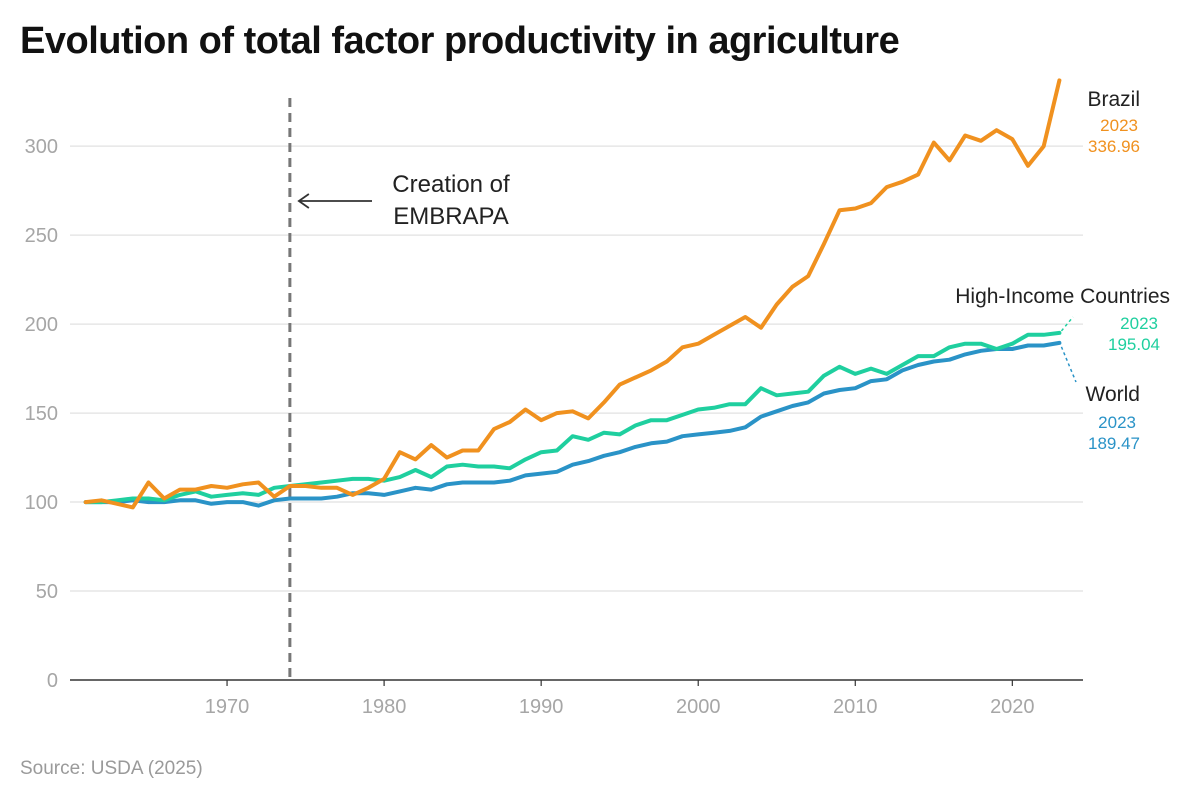 The image size is (1200, 801). What do you see at coordinates (1117, 422) in the screenshot?
I see `world-label-year: 2023` at bounding box center [1117, 422].